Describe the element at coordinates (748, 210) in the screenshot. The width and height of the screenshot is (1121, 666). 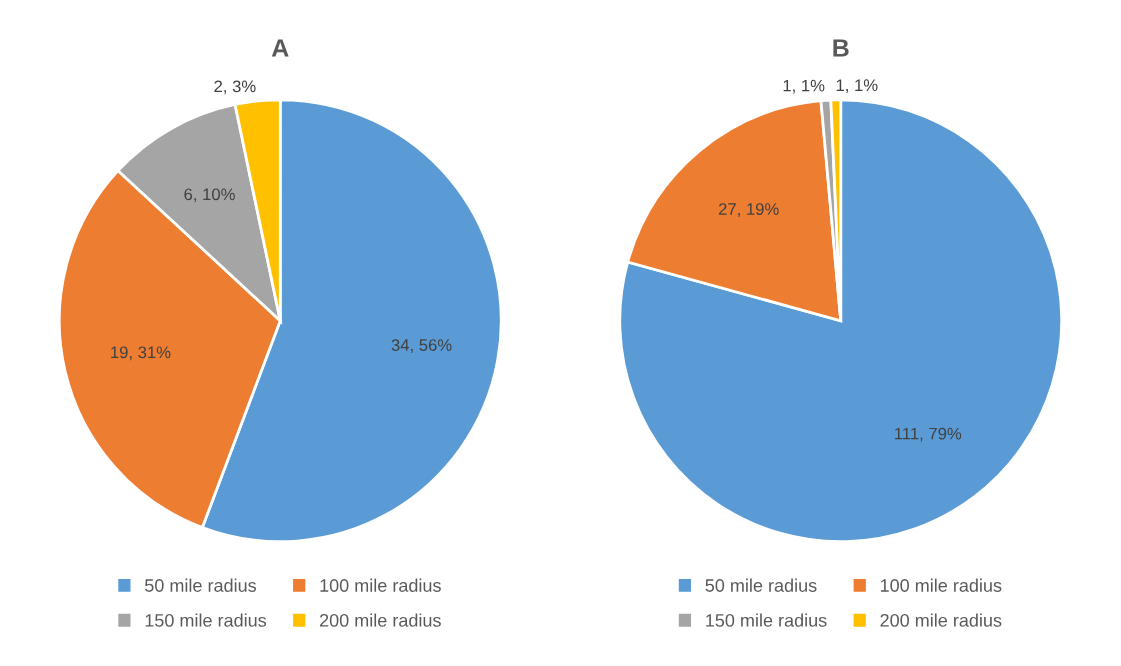
I see `data-label: 27, 19%` at that location.